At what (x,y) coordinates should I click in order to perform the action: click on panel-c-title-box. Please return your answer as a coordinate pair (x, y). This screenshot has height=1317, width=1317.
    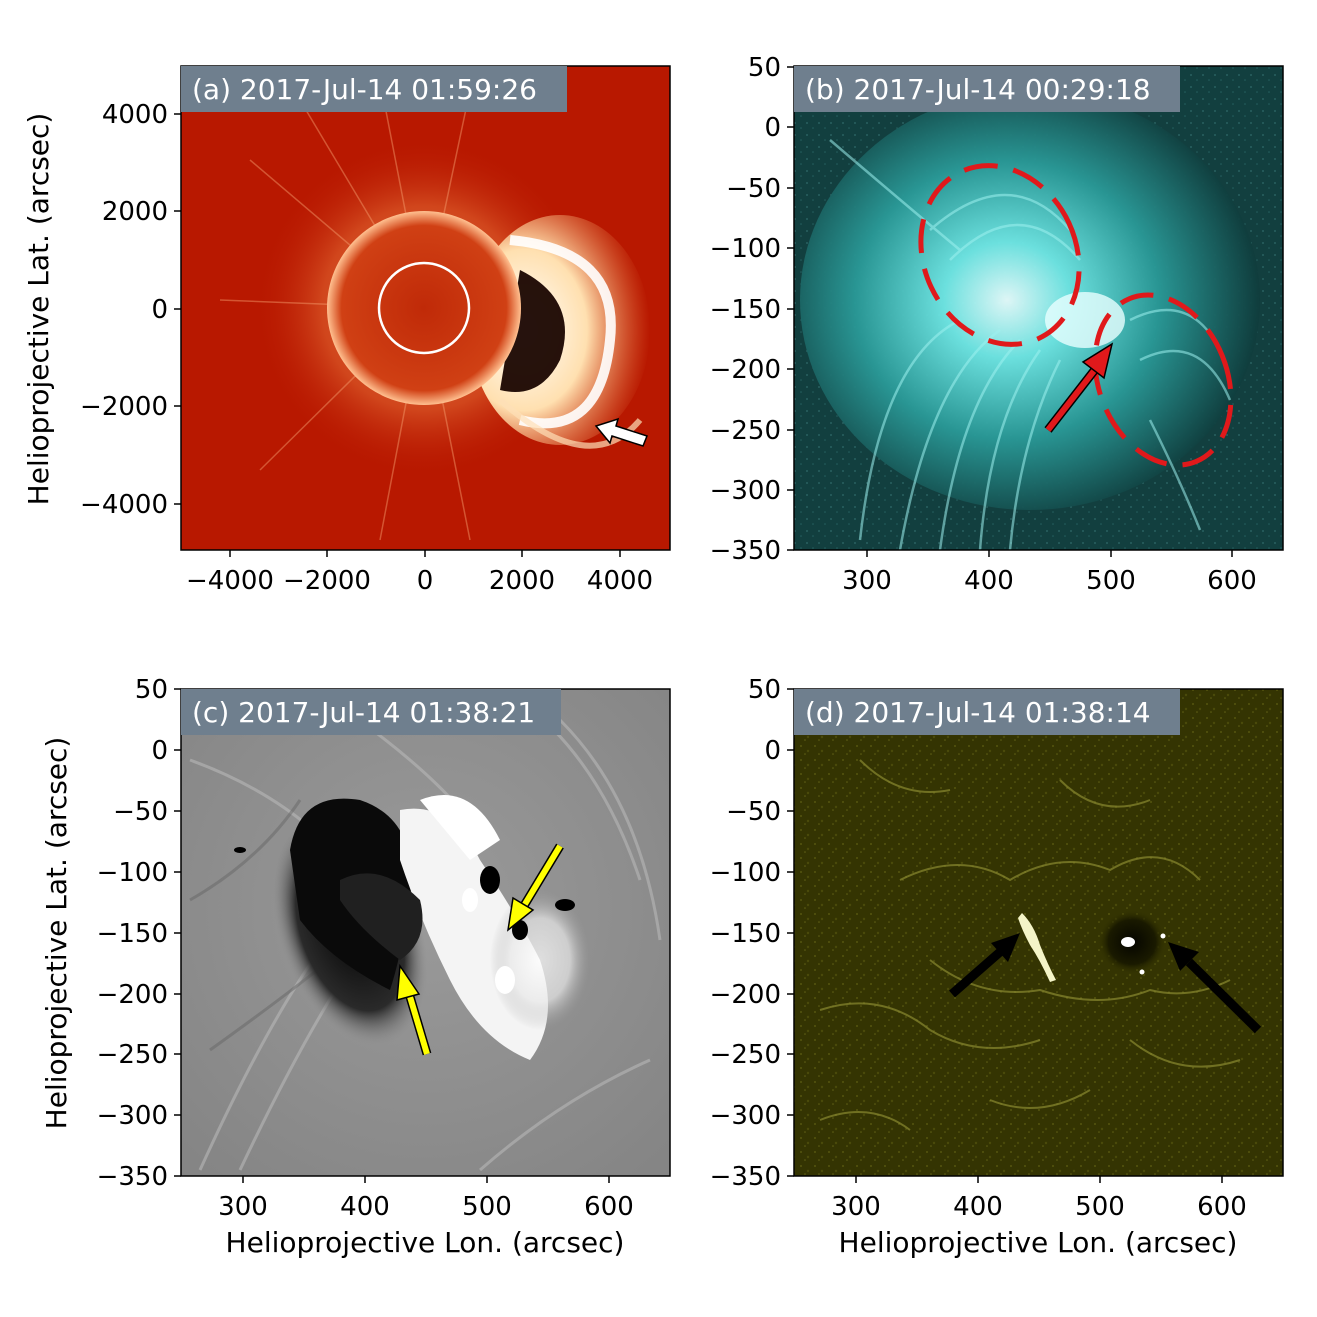
    Looking at the image, I should click on (371, 712).